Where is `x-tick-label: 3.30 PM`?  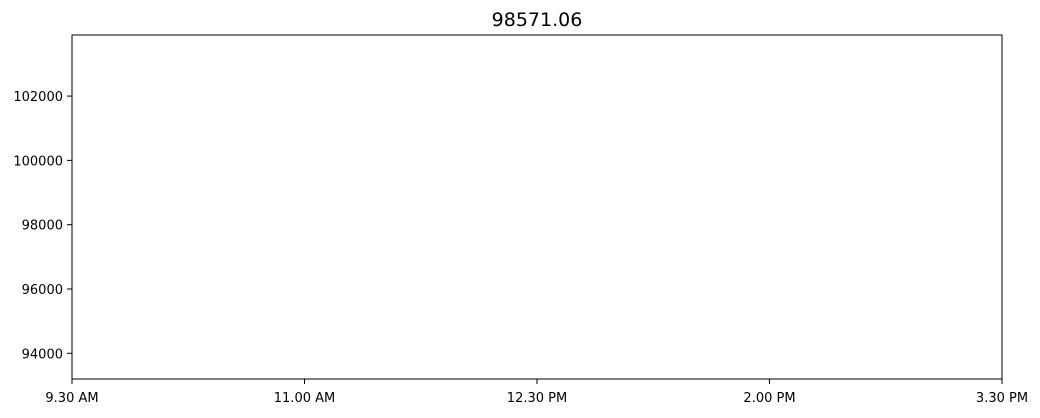
x-tick-label: 3.30 PM is located at coordinates (1002, 398).